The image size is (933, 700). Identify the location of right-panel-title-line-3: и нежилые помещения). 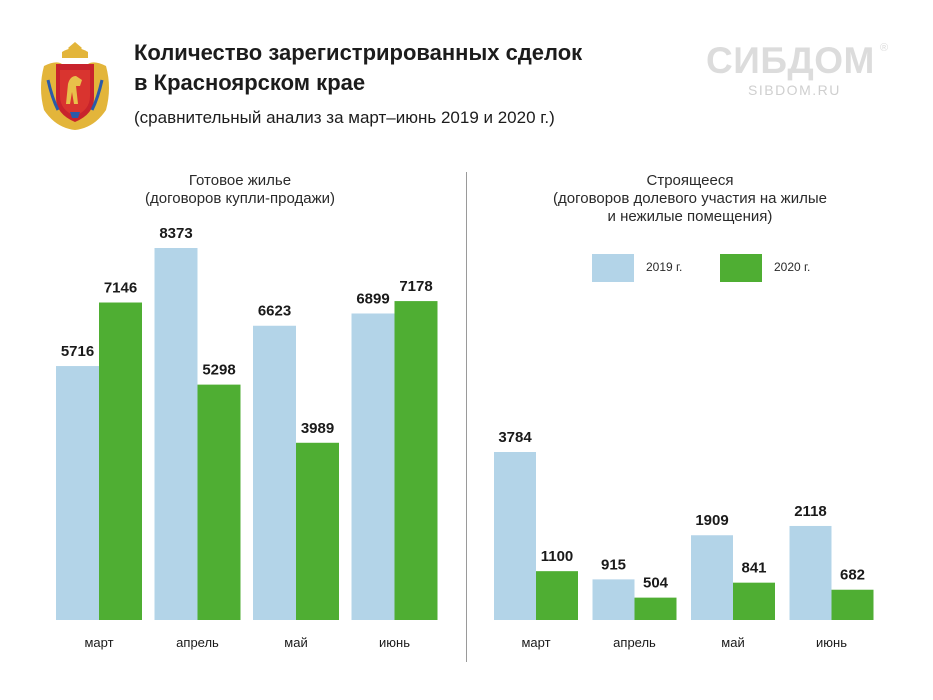
(690, 216).